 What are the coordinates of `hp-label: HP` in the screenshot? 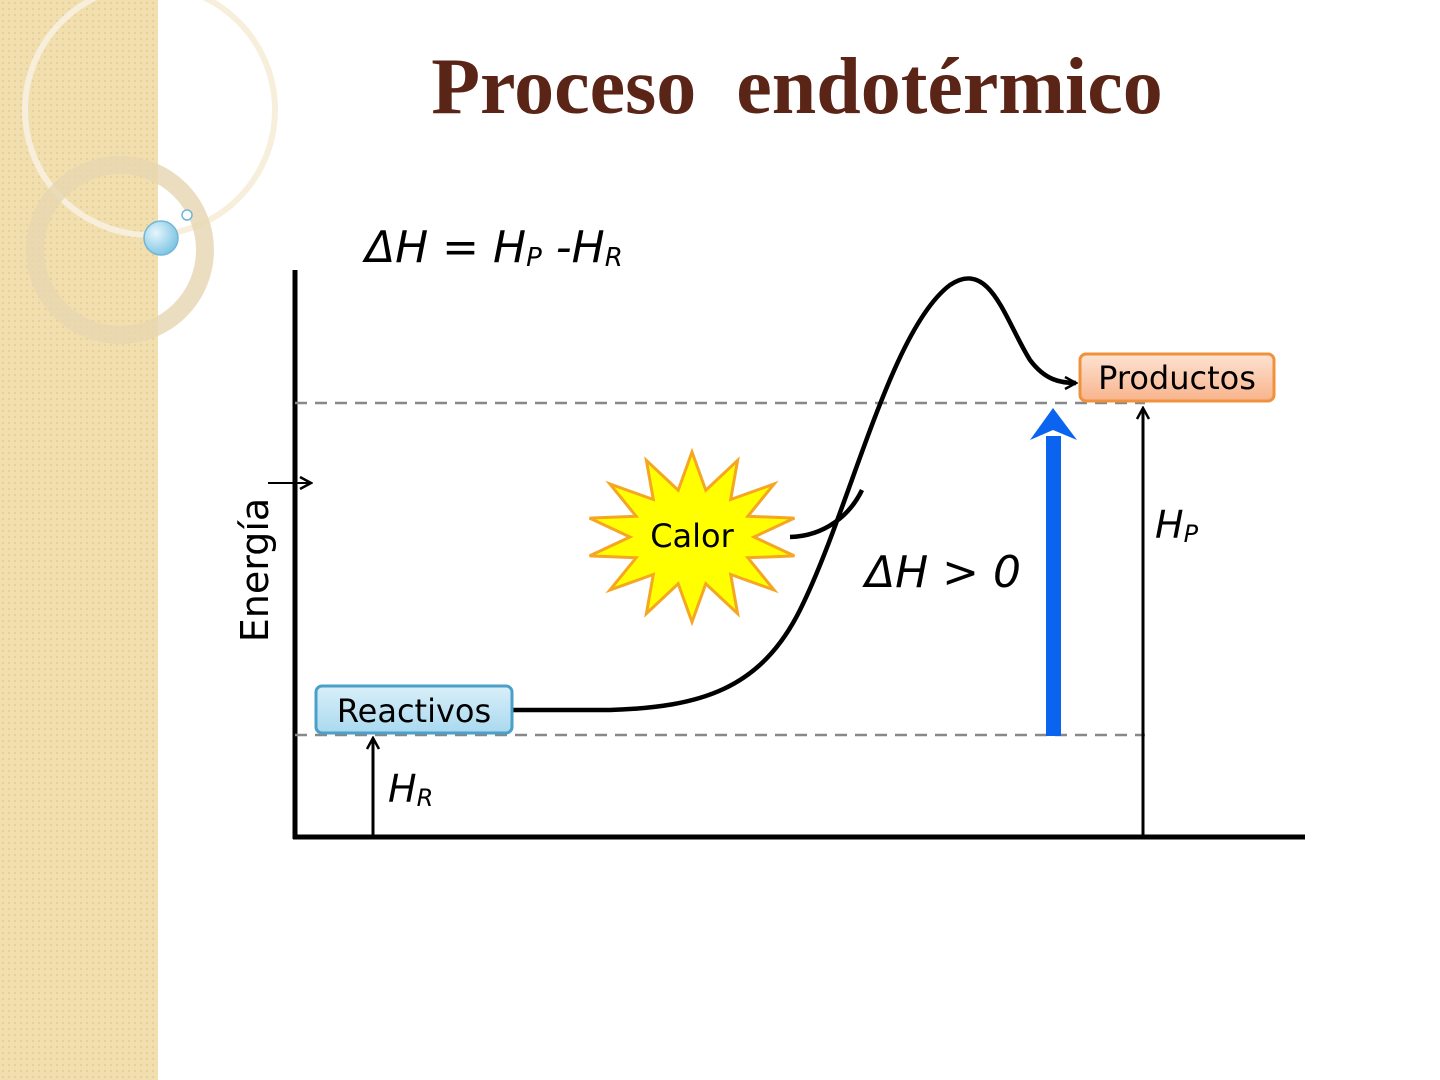 It's located at (1177, 525).